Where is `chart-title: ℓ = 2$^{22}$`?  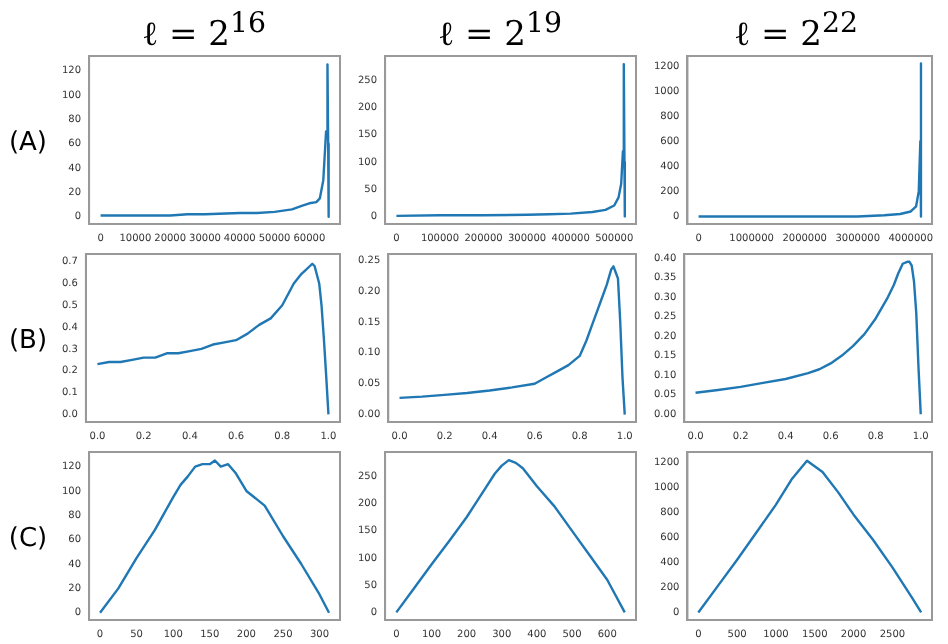
chart-title: ℓ = 2$^{22}$ is located at coordinates (796, 31).